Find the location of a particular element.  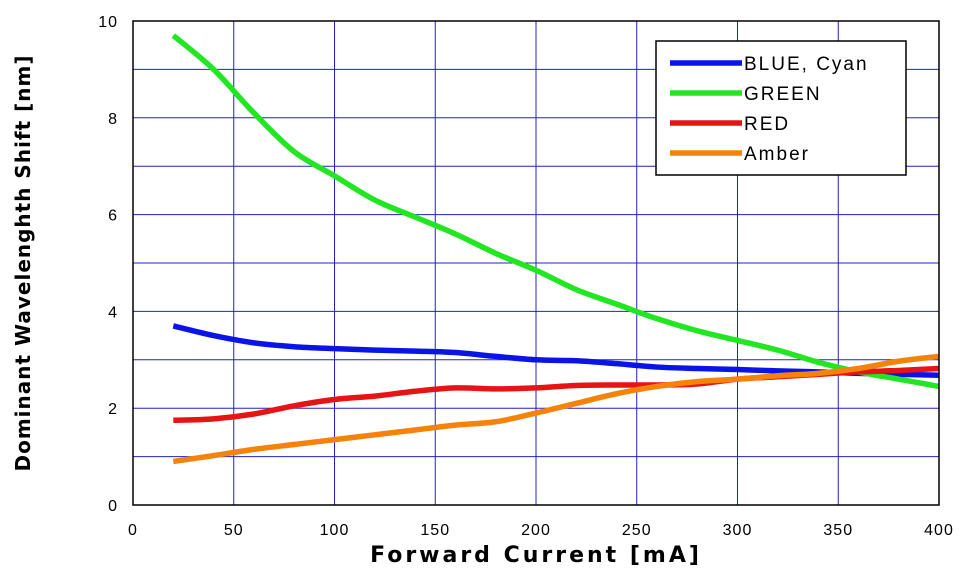

legend-label: GREEN is located at coordinates (783, 94).